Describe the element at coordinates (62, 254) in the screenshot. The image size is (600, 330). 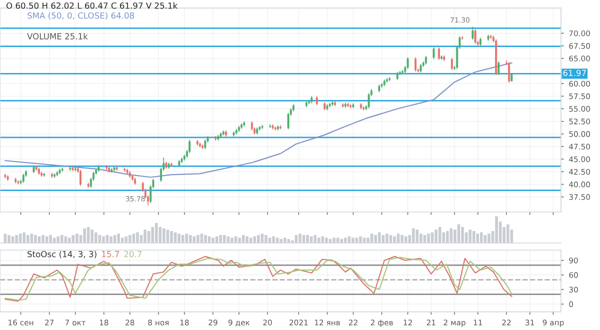
I see `chart-title: StoOsc (14, 3, 3)` at that location.